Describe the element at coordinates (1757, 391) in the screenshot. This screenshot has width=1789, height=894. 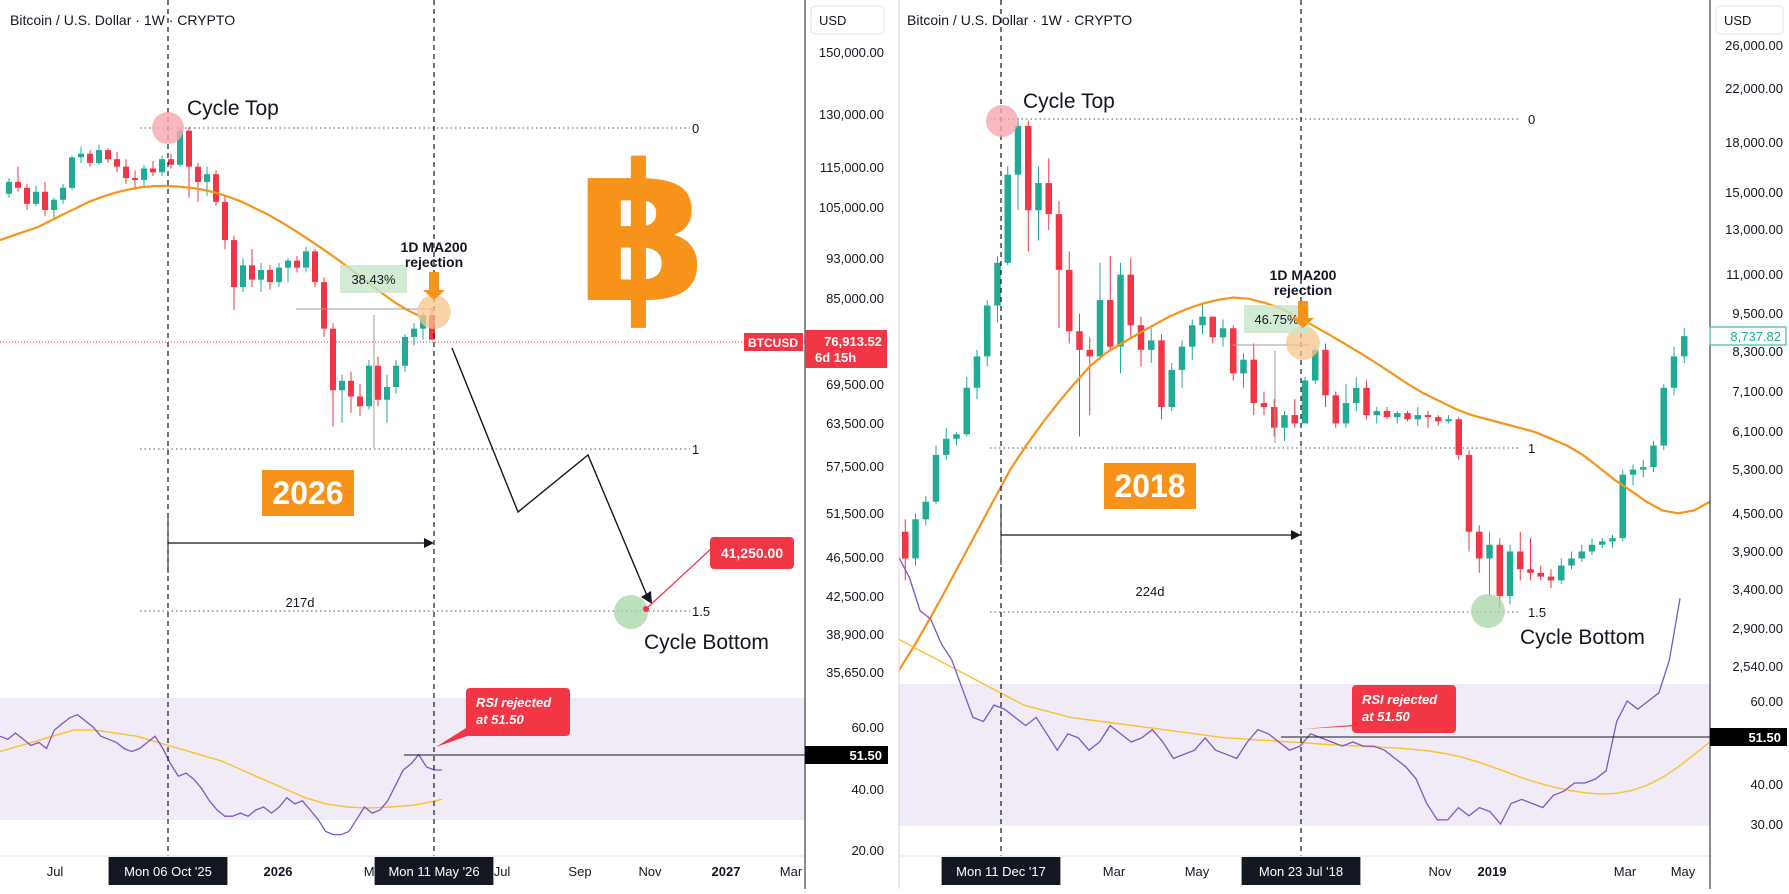
I see `price-tick-label: 7,100.00` at that location.